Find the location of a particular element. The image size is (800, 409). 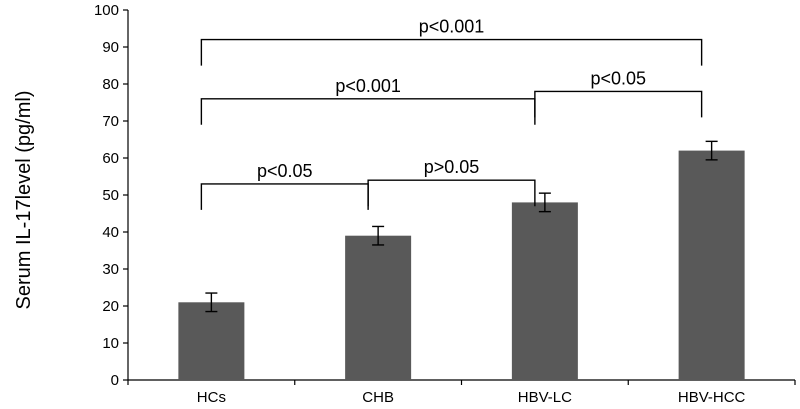

x-tick-label: HBV-LC is located at coordinates (545, 397).